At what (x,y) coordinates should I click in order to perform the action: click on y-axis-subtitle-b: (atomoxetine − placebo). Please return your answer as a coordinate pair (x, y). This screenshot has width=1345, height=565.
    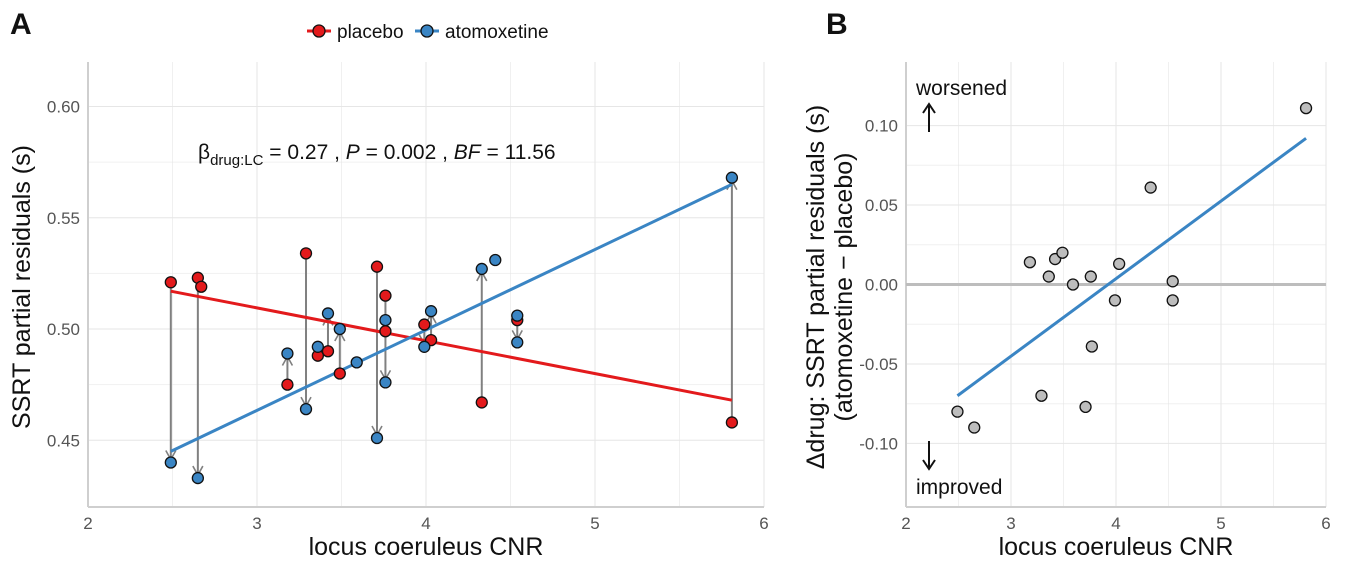
    Looking at the image, I should click on (844, 287).